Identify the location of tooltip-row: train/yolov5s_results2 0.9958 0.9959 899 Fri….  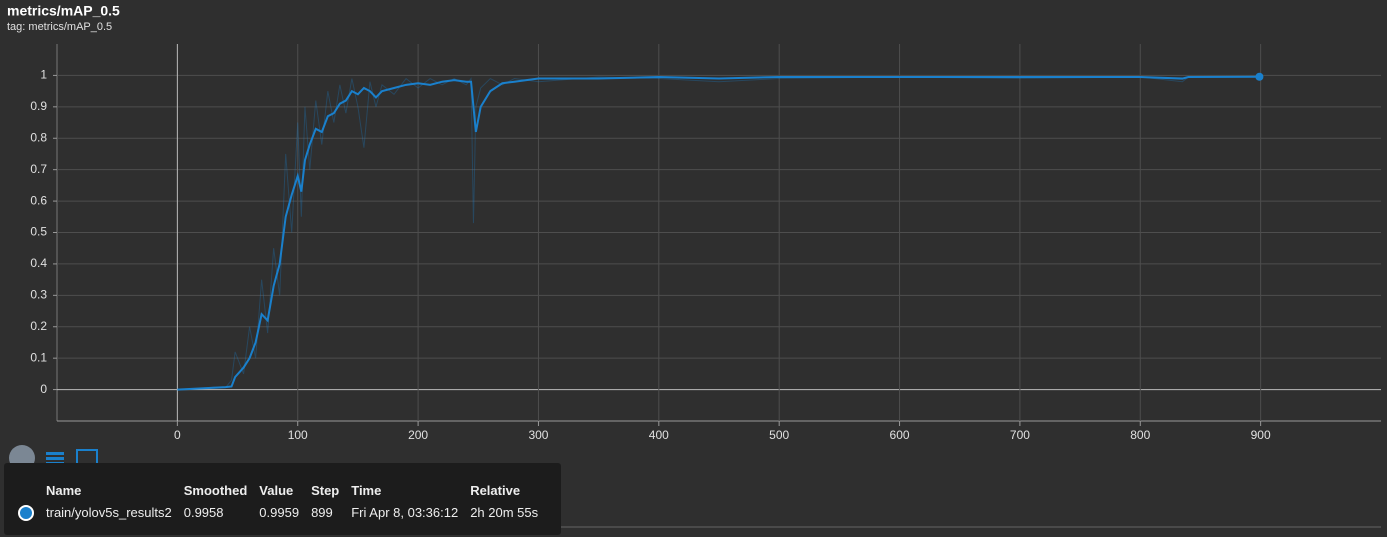
(281, 512).